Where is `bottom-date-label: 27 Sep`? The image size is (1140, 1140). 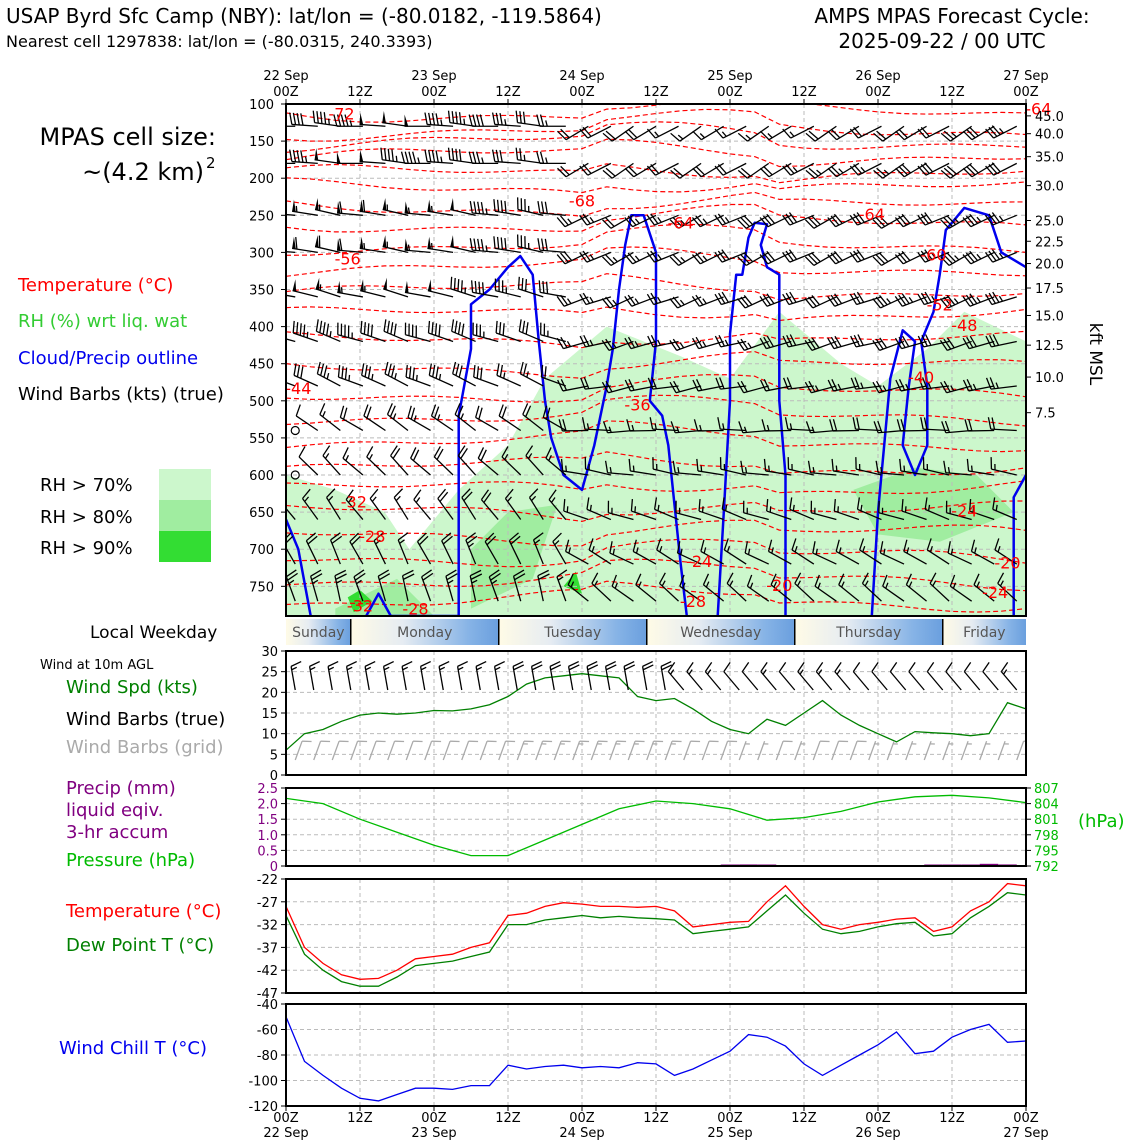 bottom-date-label: 27 Sep is located at coordinates (1025, 1133).